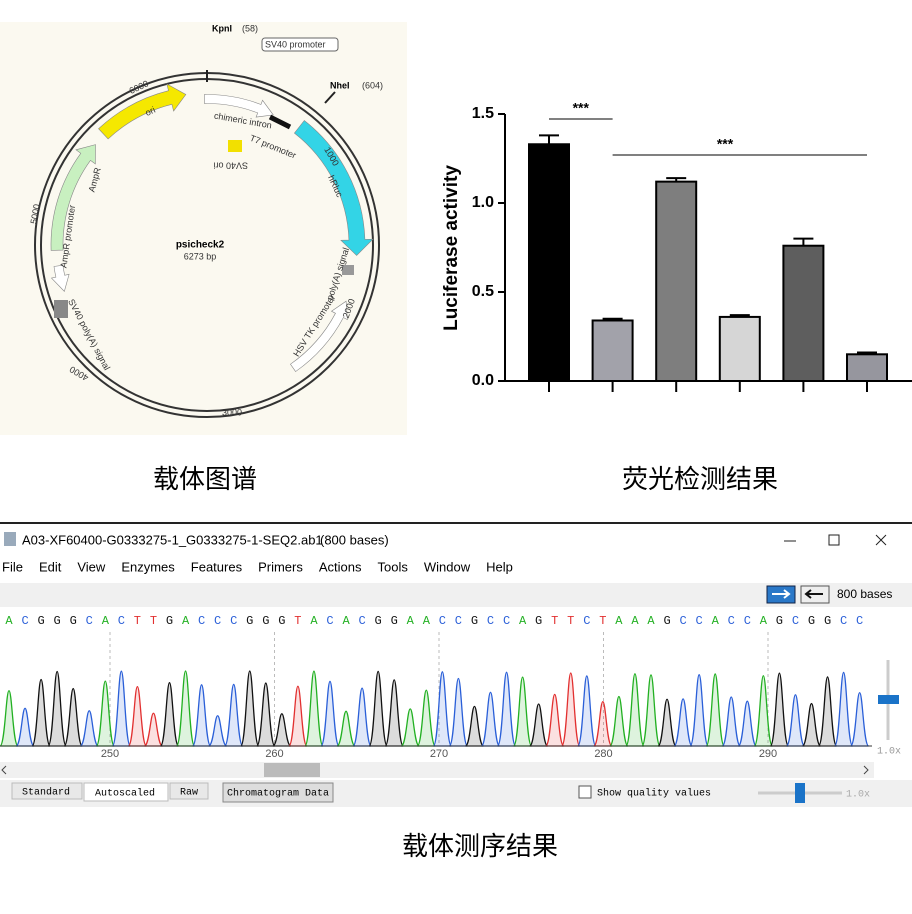 The image size is (912, 914). What do you see at coordinates (813, 594) in the screenshot?
I see `arrow` at bounding box center [813, 594].